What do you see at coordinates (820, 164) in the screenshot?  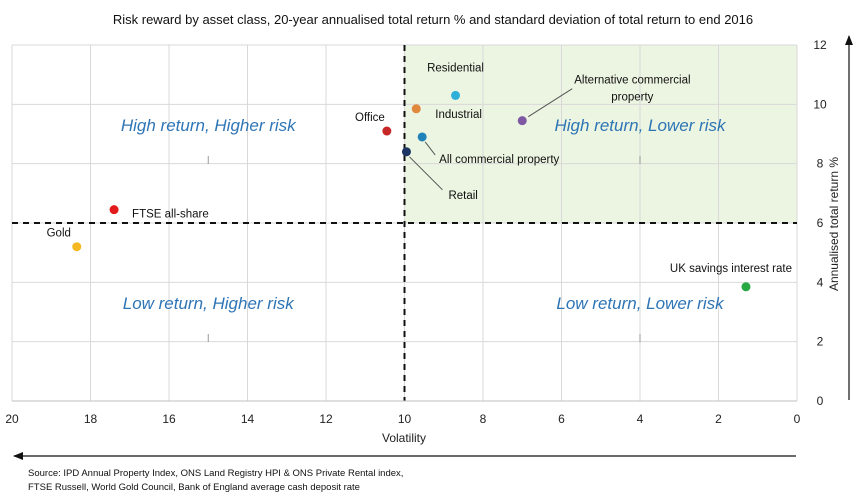 I see `y-tick-label: 8` at bounding box center [820, 164].